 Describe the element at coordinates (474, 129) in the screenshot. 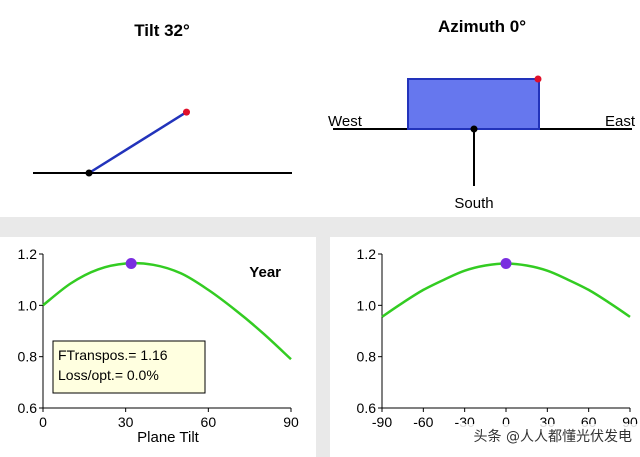

I see `azimuth-center-dot` at that location.